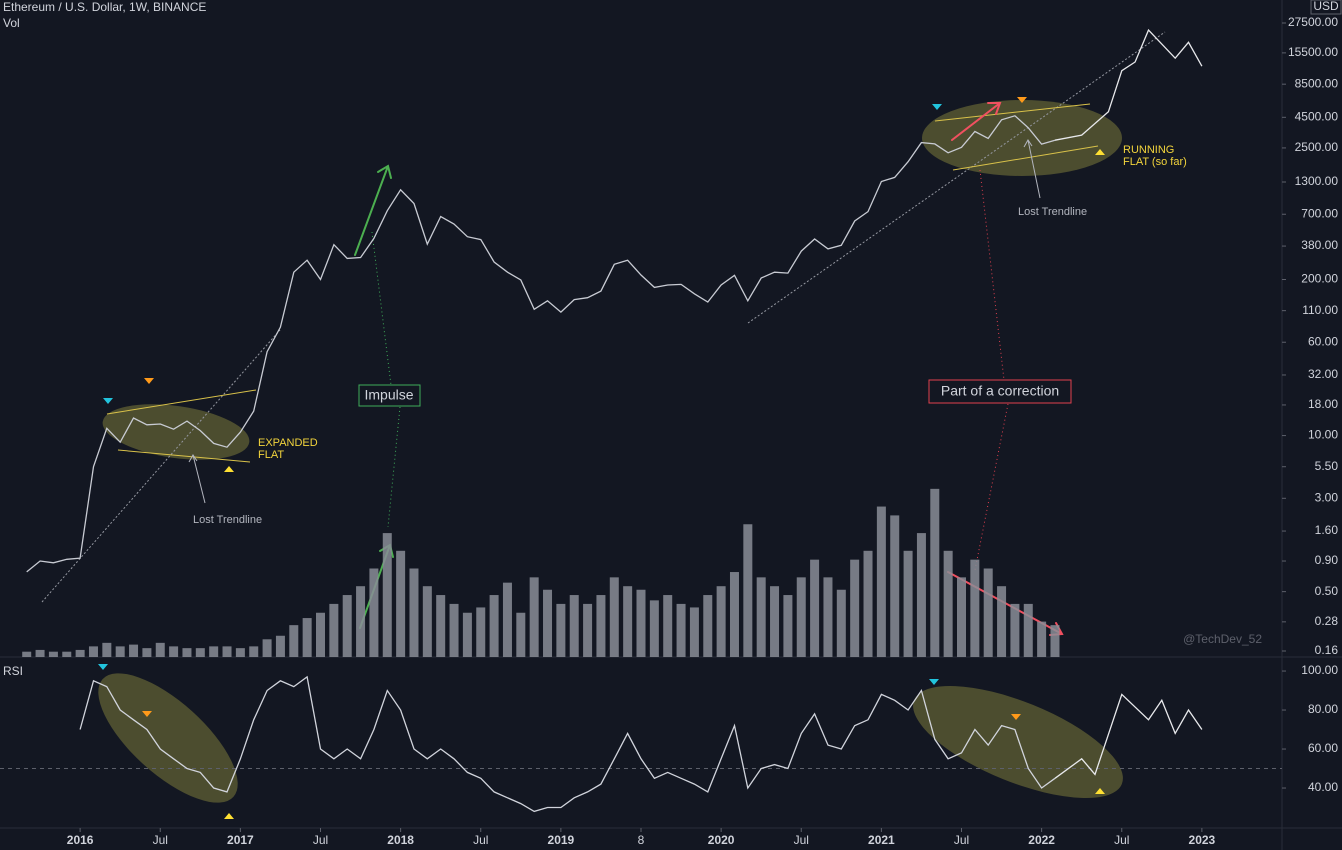  Describe the element at coordinates (1148, 150) in the screenshot. I see `annotation: RUNNING` at that location.